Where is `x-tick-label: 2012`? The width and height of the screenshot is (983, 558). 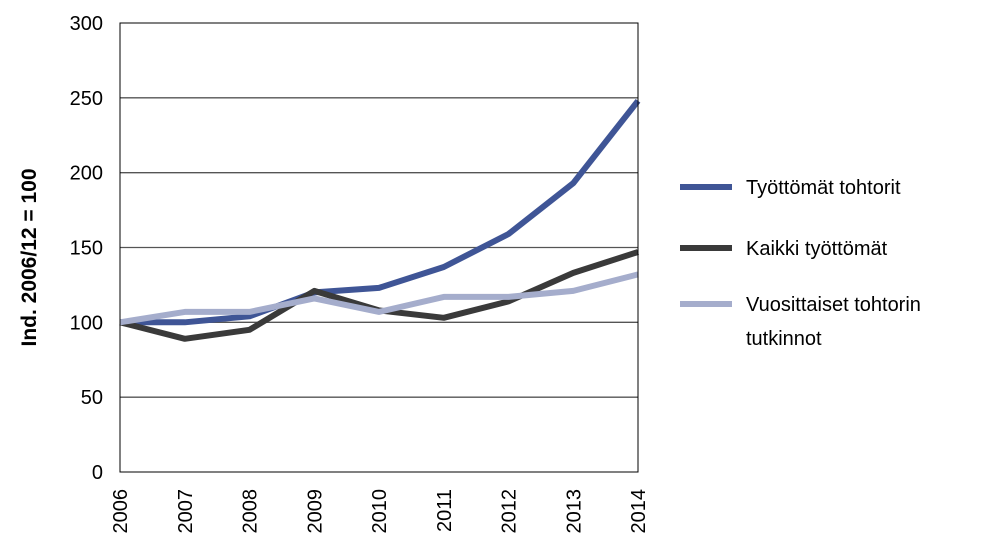 x-tick-label: 2012 is located at coordinates (510, 511).